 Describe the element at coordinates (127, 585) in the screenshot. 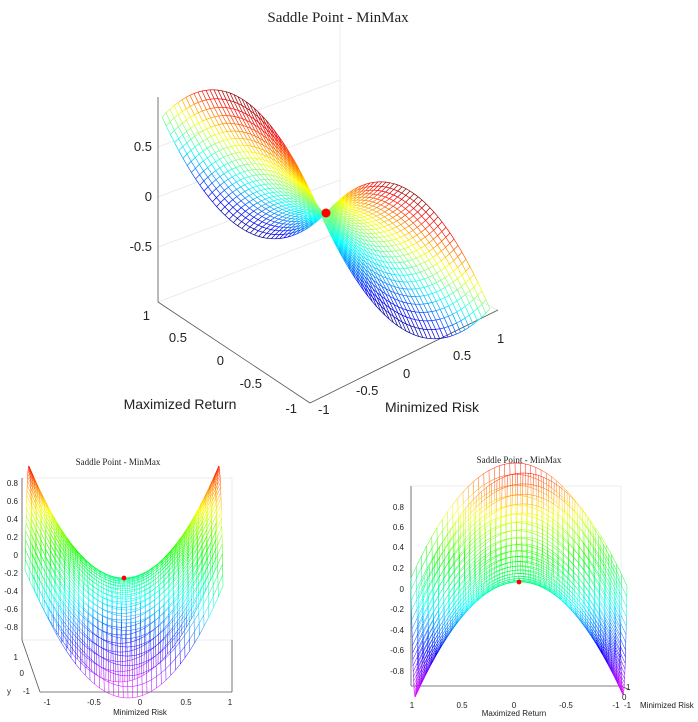

I see `axes` at that location.